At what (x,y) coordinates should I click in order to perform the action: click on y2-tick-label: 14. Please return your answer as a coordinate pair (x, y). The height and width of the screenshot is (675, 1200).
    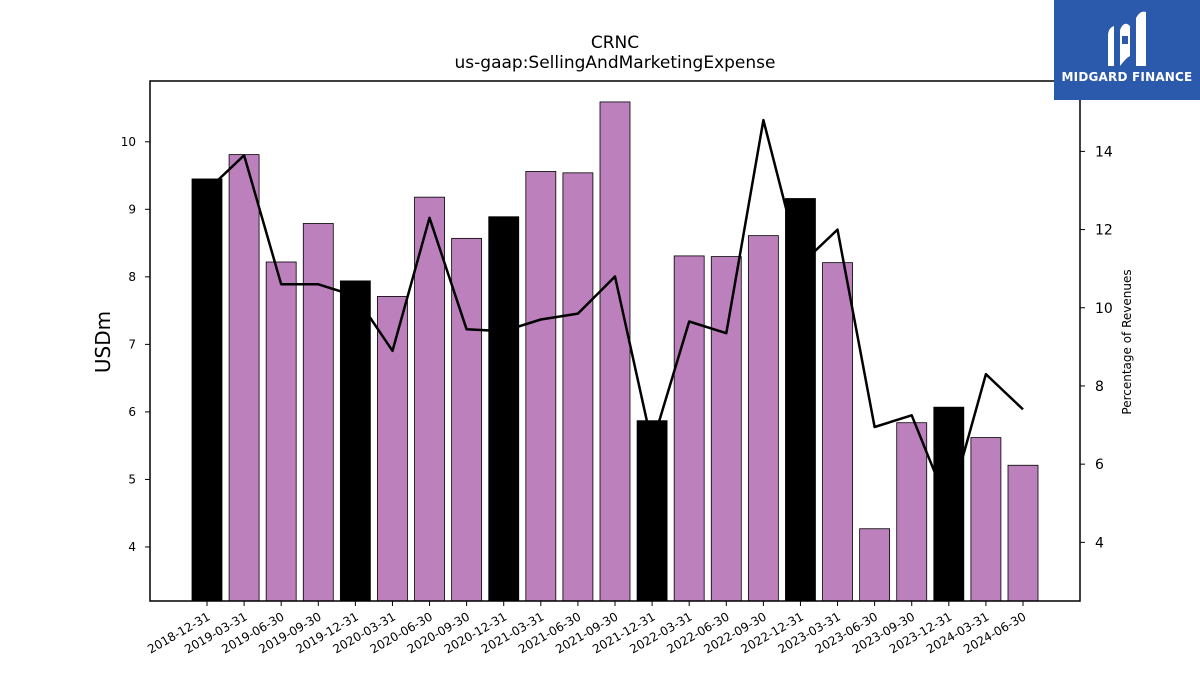
    Looking at the image, I should click on (1104, 152).